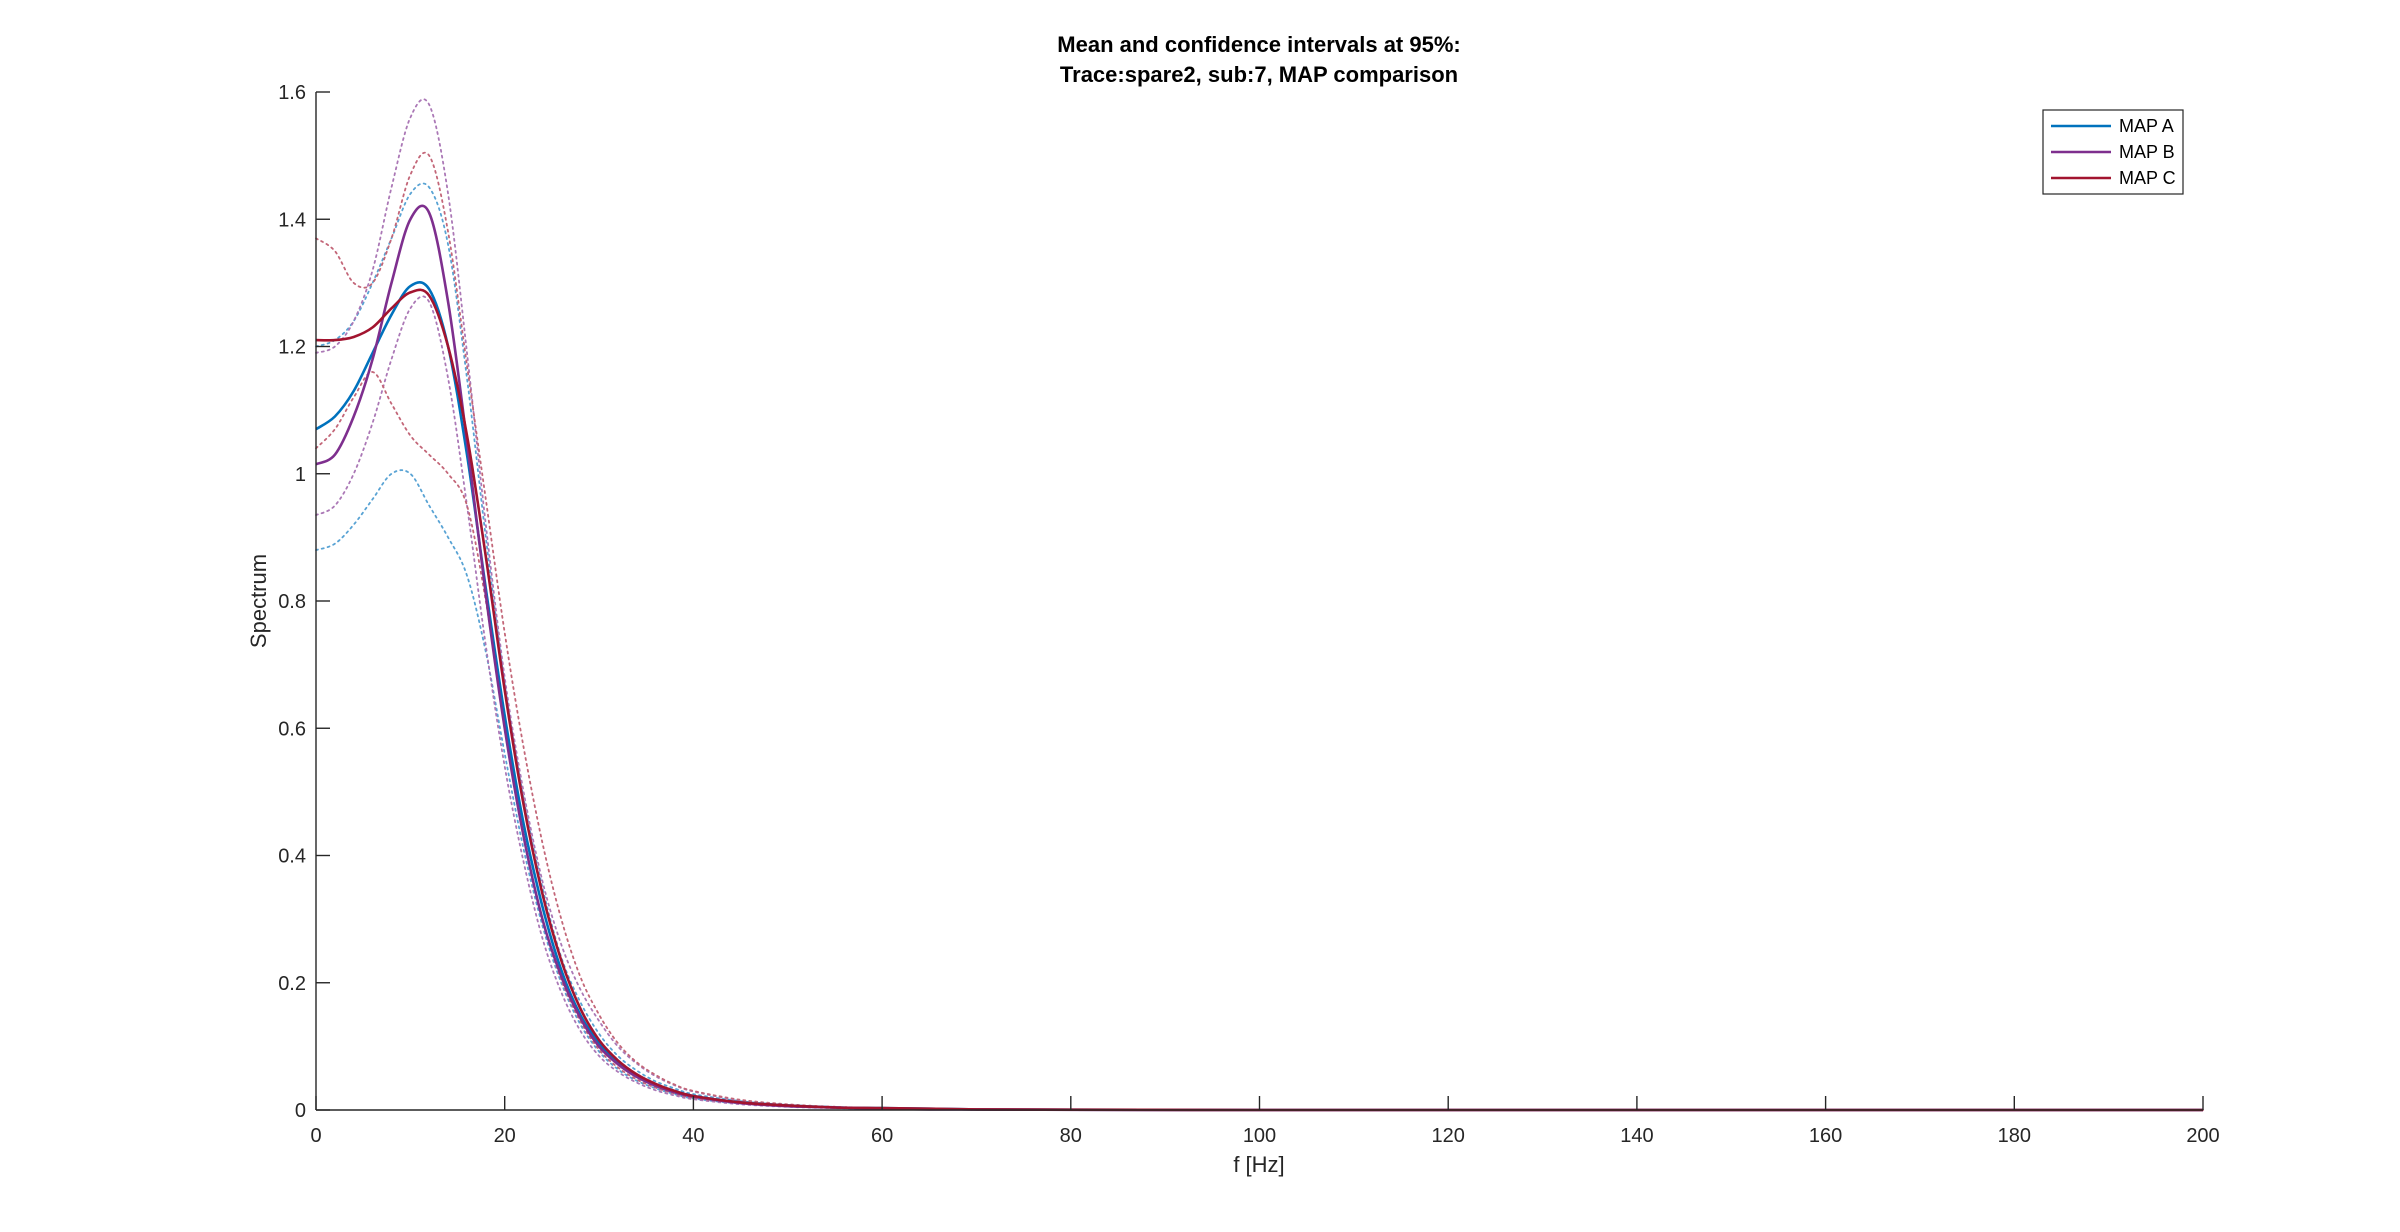 This screenshot has width=2400, height=1232. Describe the element at coordinates (2202, 1136) in the screenshot. I see `x-tick-label: 200` at that location.